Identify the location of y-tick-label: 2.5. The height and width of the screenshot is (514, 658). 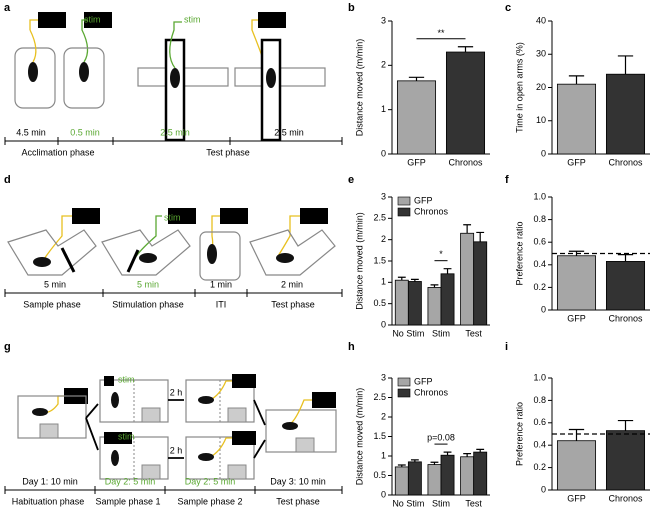
(379, 397).